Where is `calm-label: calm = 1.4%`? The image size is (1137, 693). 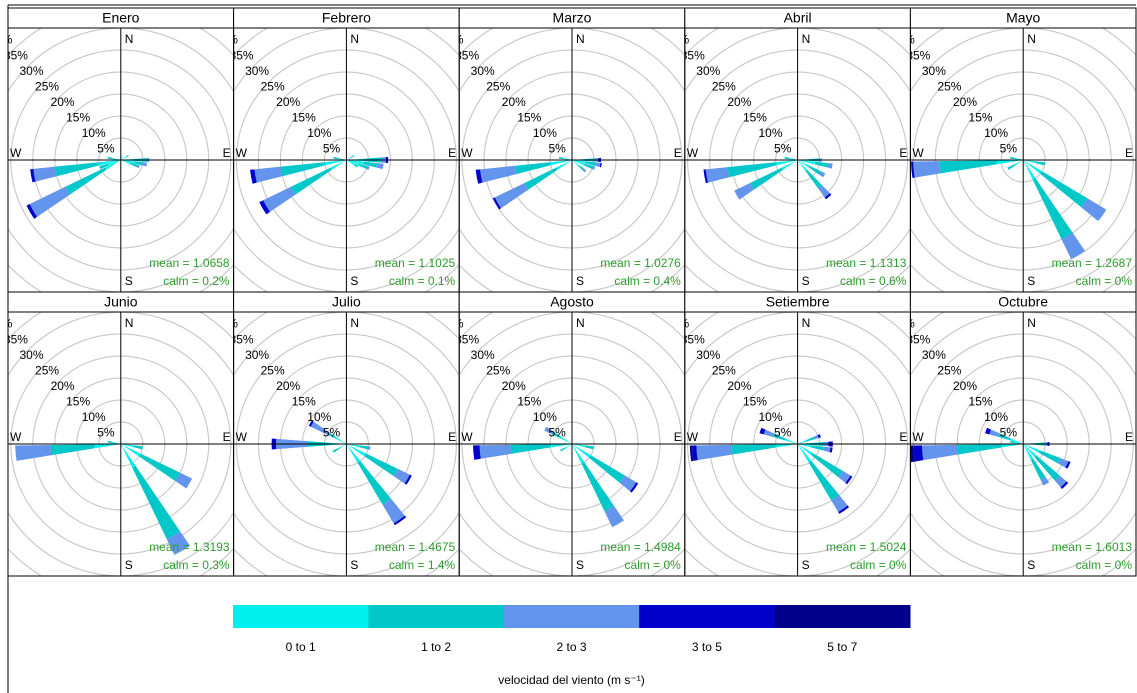 calm-label: calm = 1.4% is located at coordinates (422, 565).